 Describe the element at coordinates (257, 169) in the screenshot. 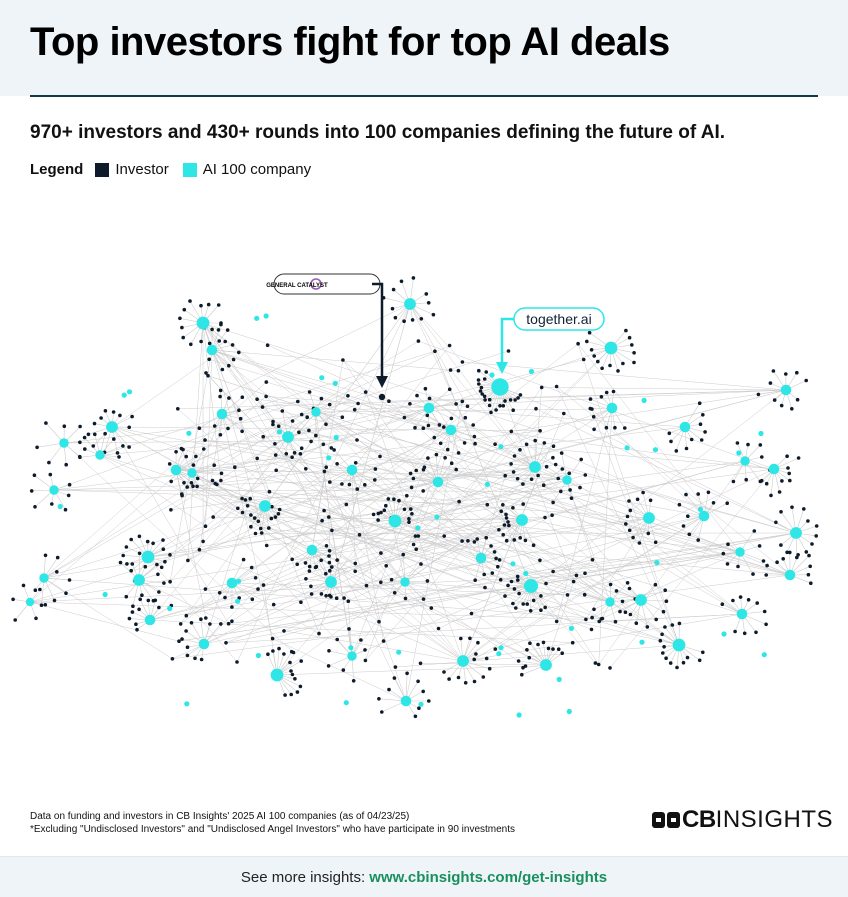

I see `legend-company-label: AI 100 company` at that location.